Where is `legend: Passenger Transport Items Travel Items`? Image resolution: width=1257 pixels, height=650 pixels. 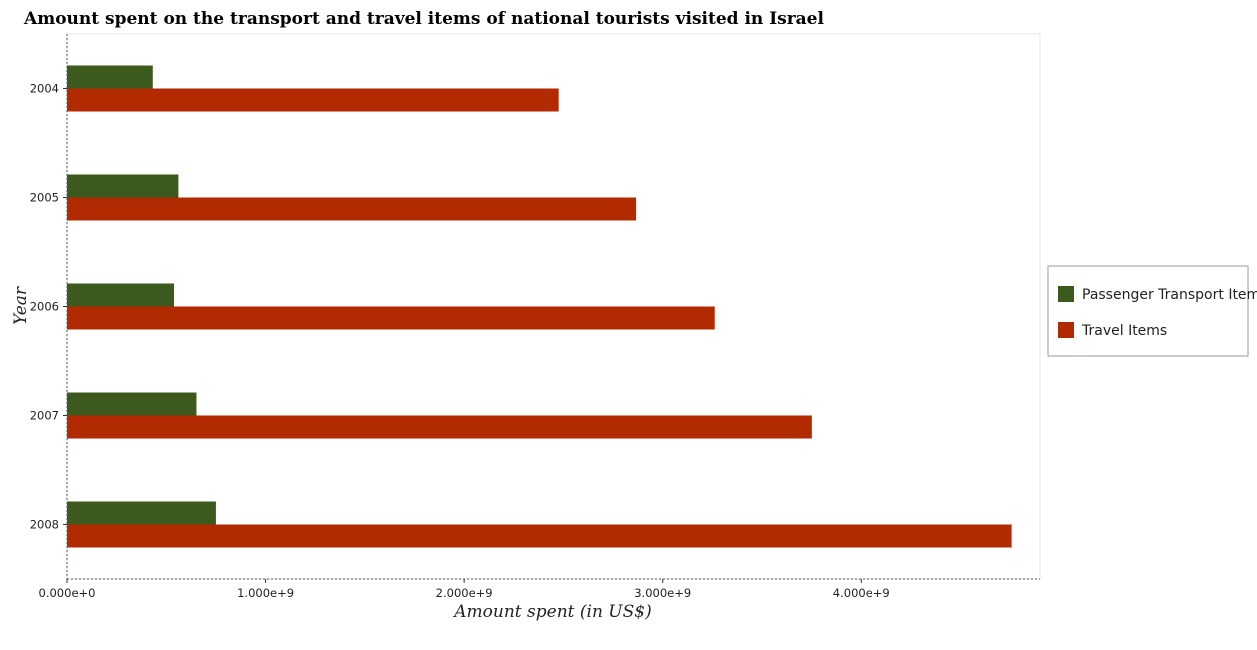 legend: Passenger Transport Items Travel Items is located at coordinates (1152, 311).